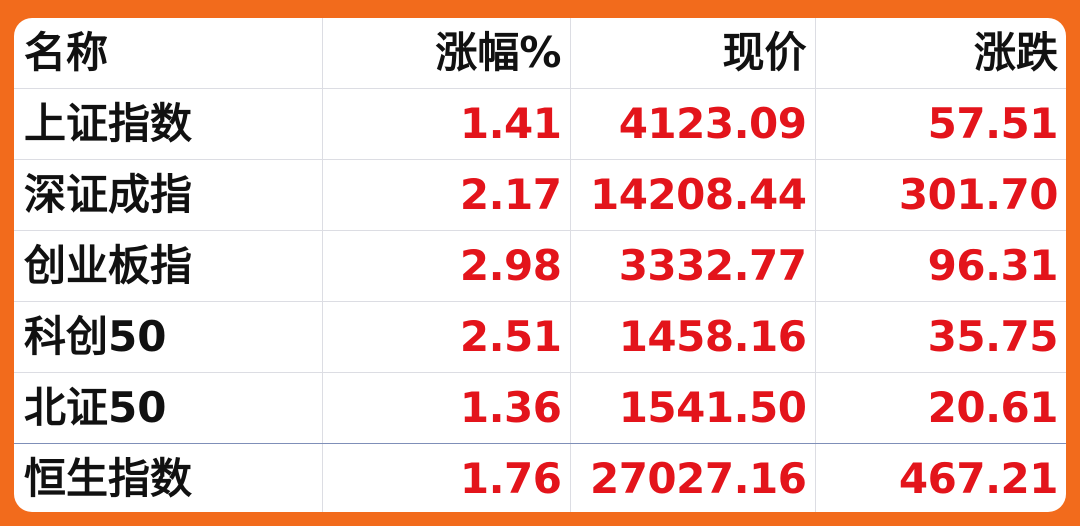  I want to click on header-change: 涨跌, so click(940, 53).